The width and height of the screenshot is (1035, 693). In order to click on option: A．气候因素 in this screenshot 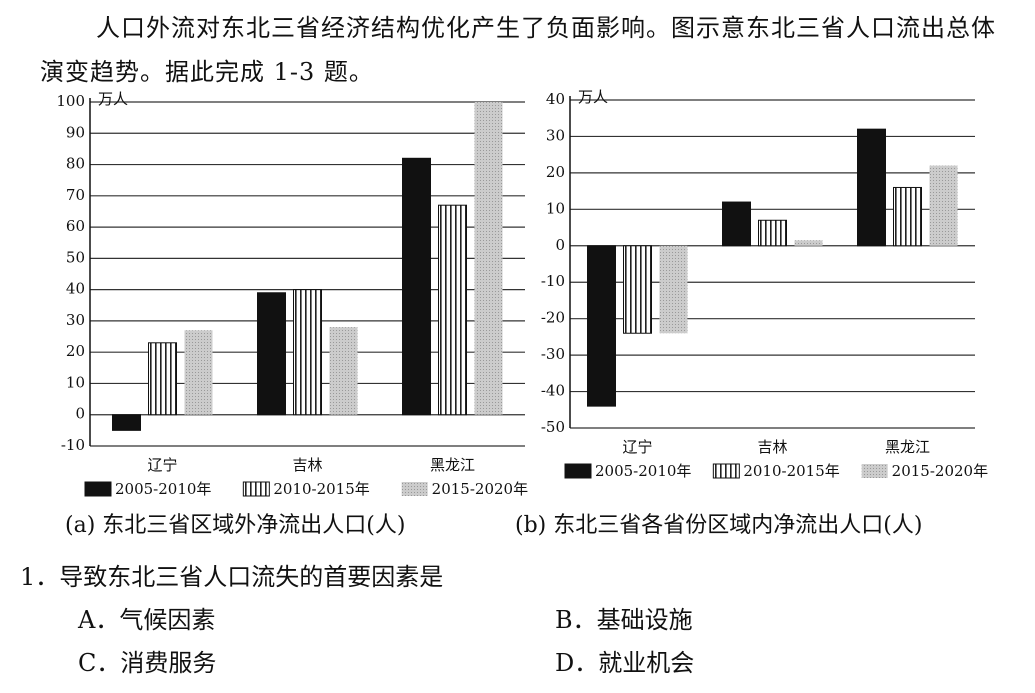, I will do `click(147, 620)`.